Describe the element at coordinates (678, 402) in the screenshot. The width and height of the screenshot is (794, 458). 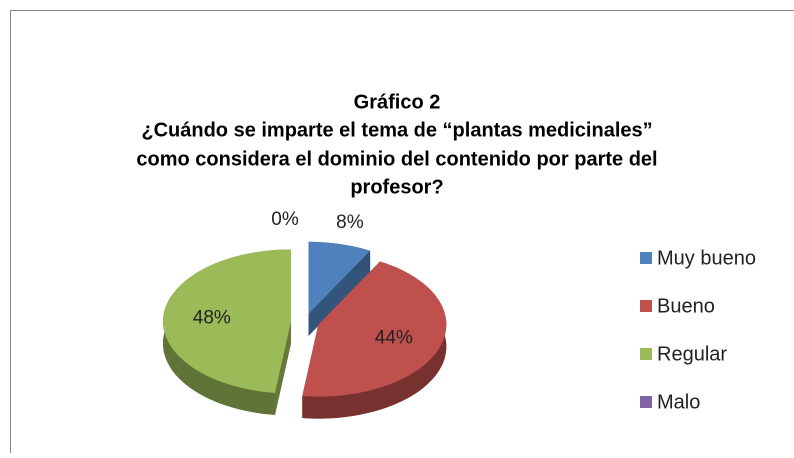
I see `legend-label: Malo` at that location.